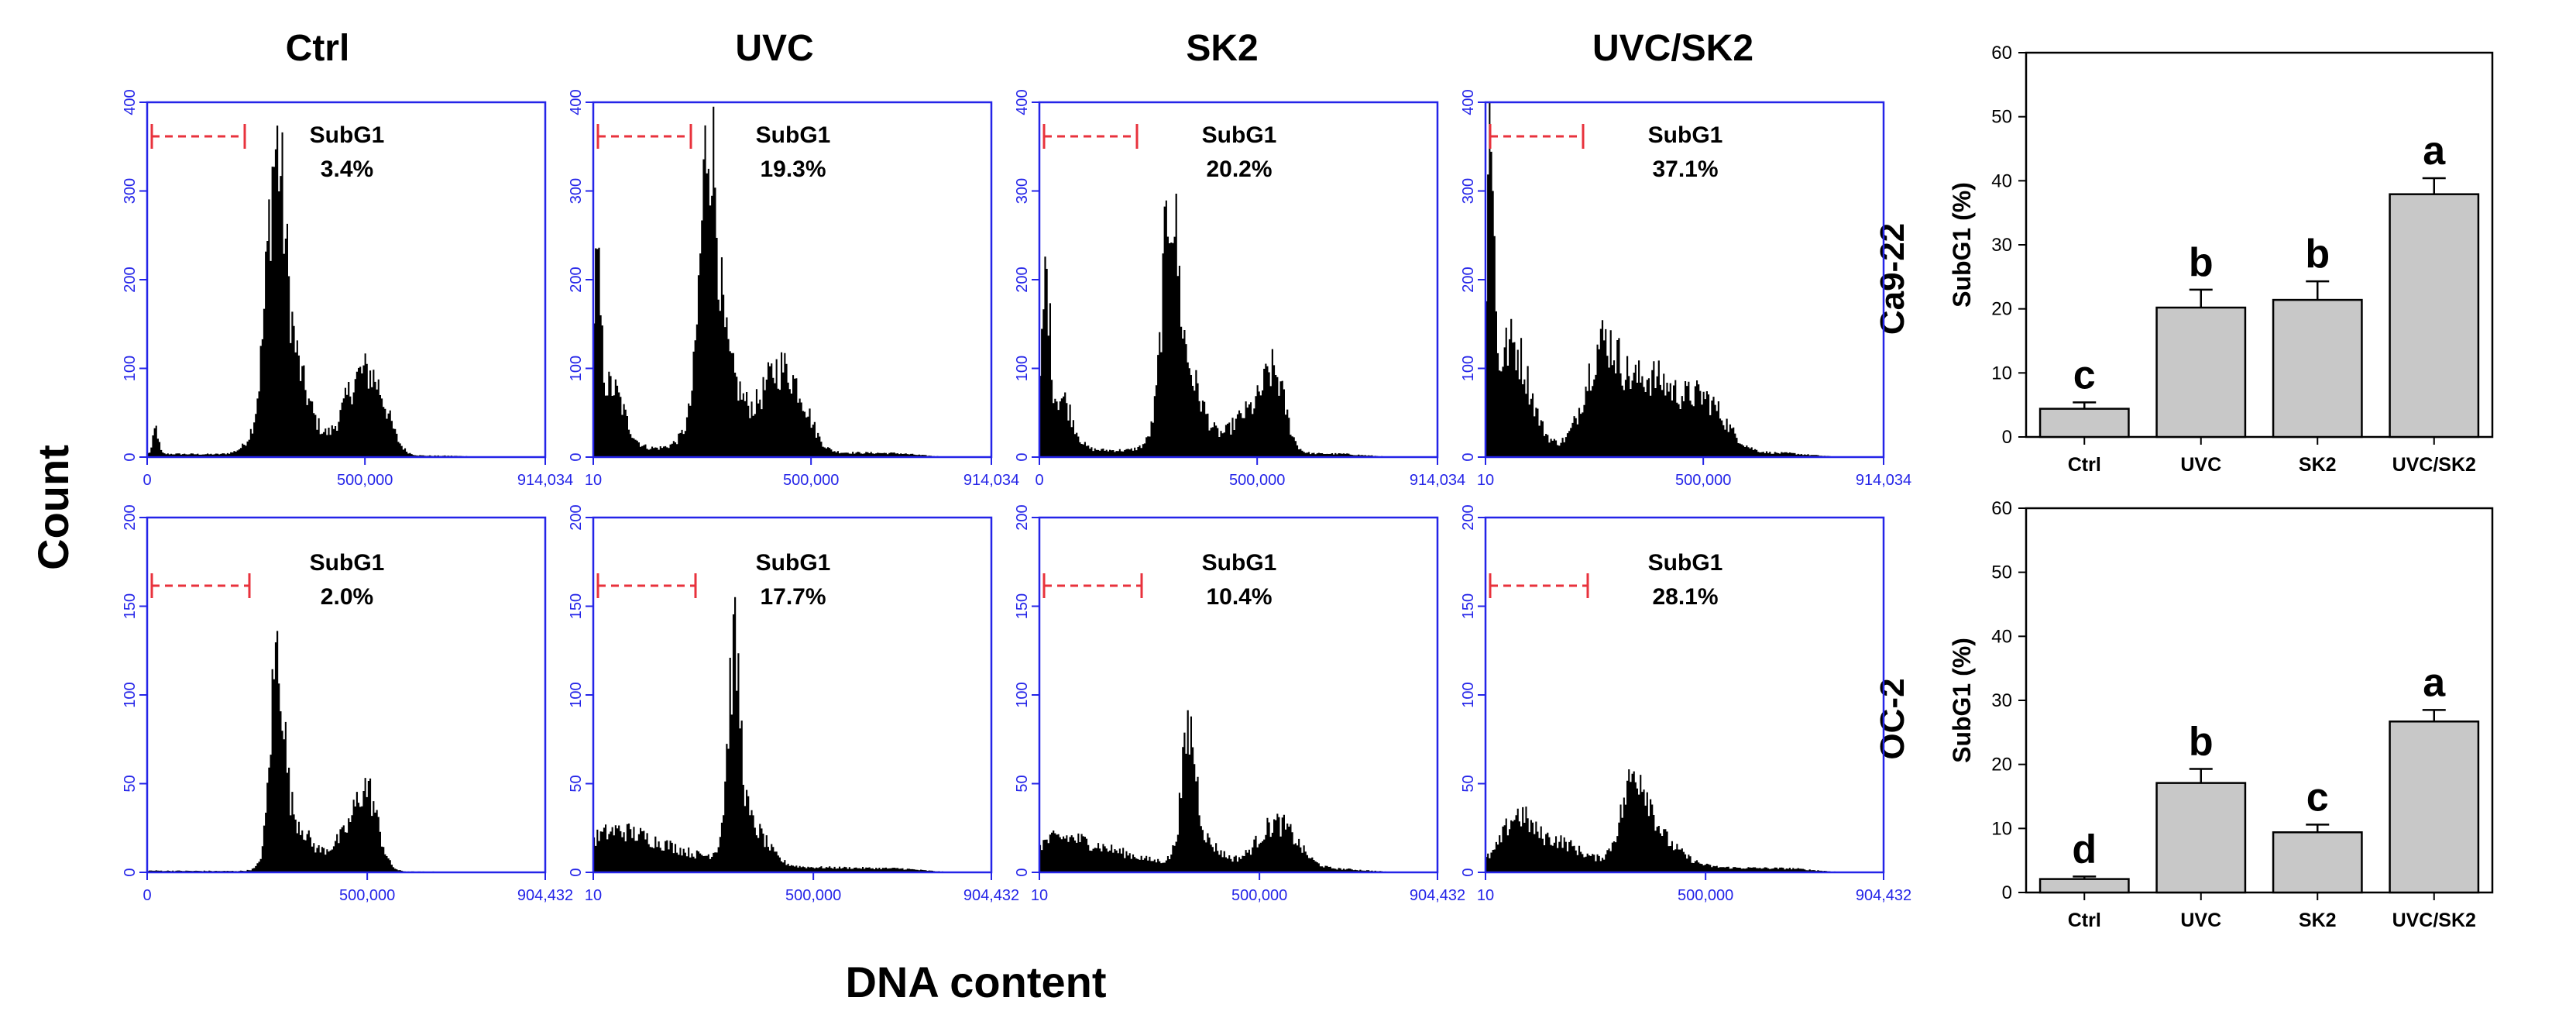  I want to click on x-tick-label: UVC/SK2, so click(2434, 465).